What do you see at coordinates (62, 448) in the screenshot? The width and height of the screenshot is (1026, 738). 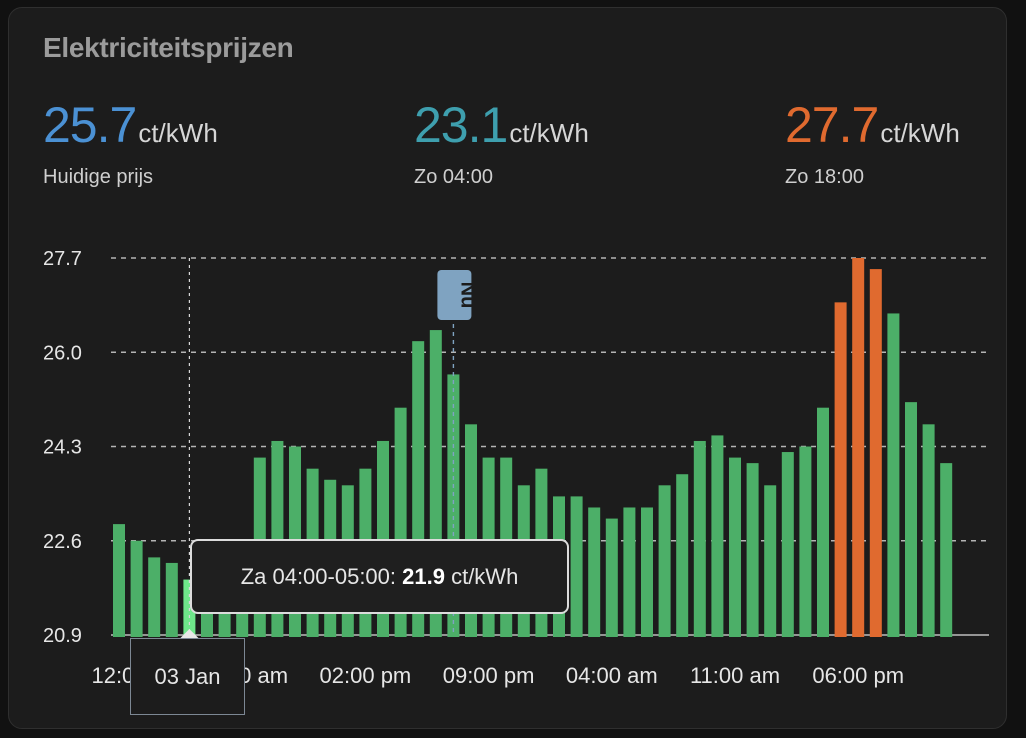 I see `y-tick-label: 24.3` at bounding box center [62, 448].